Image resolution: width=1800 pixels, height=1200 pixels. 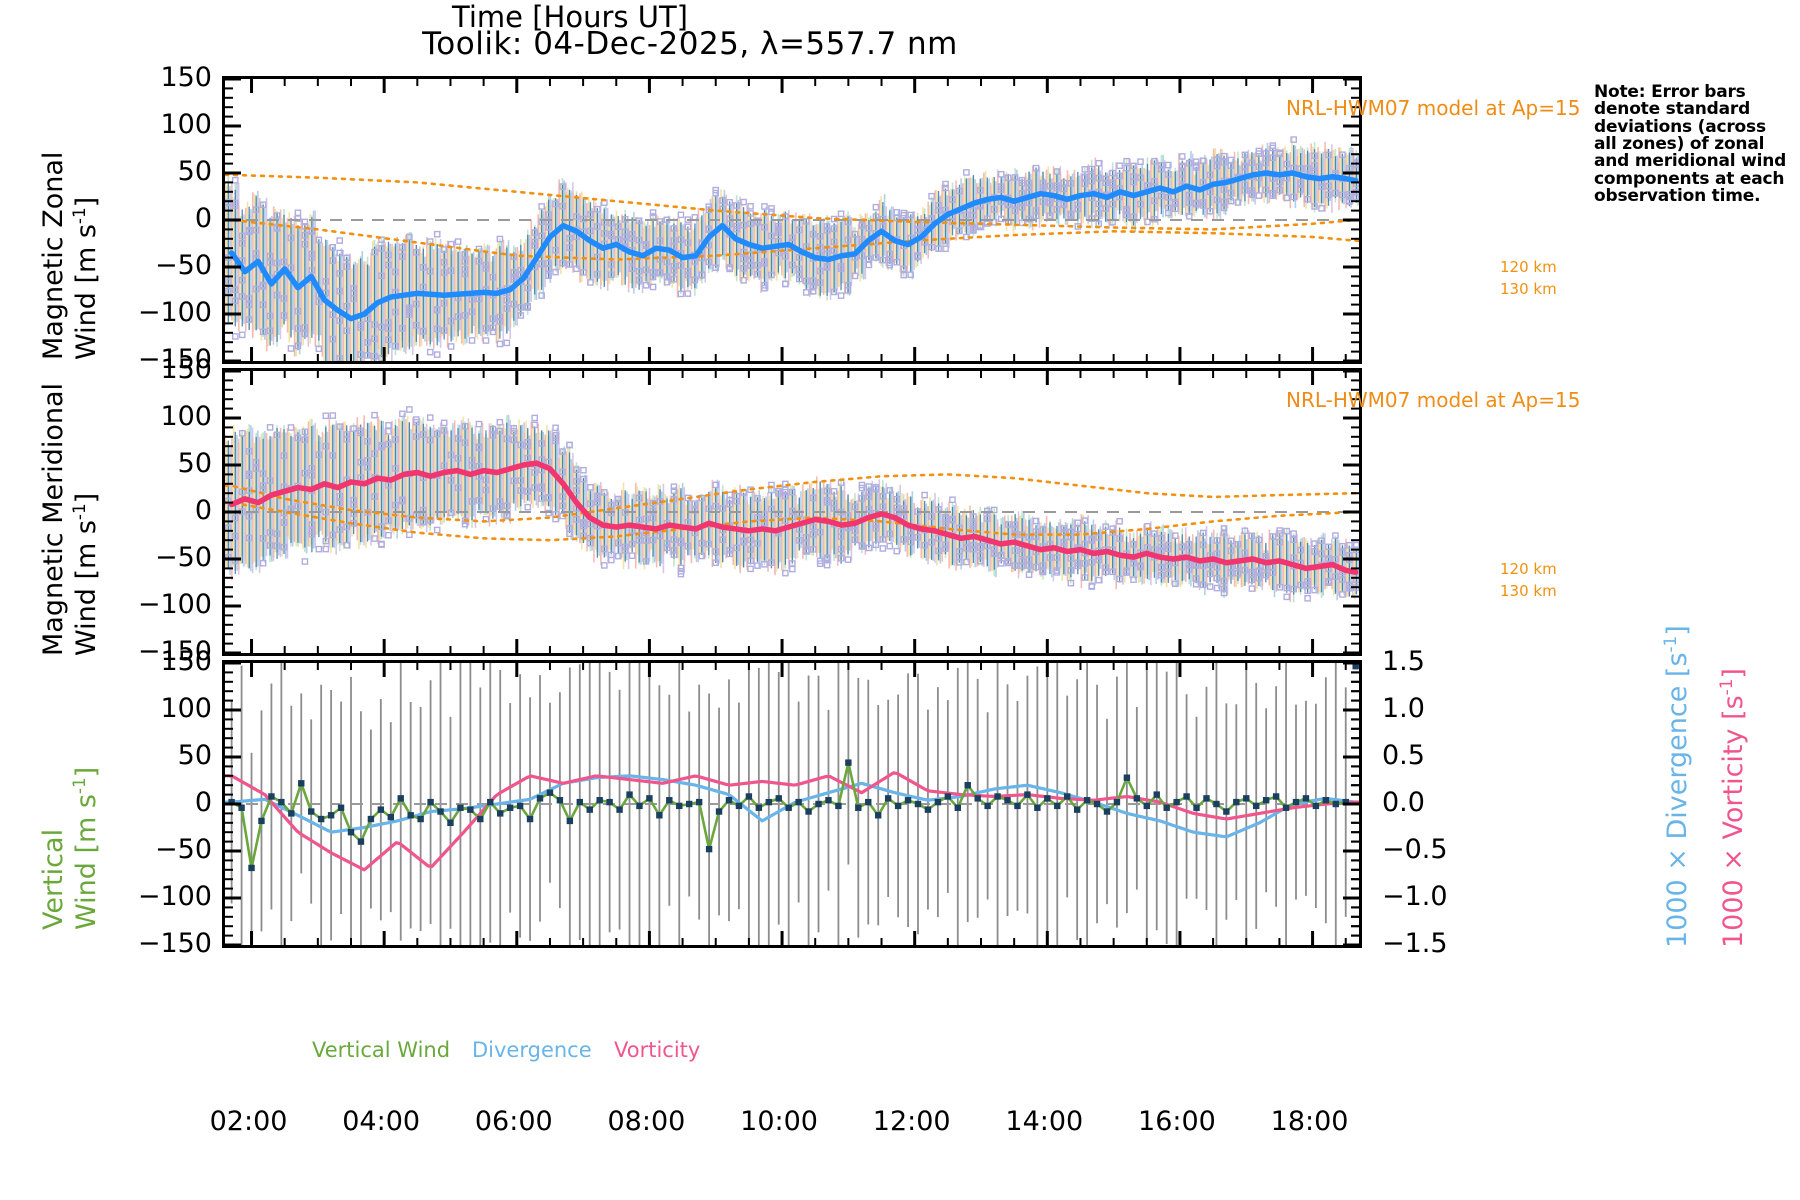 I want to click on panel-meridional-model-label: NRL-HWM07 model at Ap=15, so click(x=1433, y=400).